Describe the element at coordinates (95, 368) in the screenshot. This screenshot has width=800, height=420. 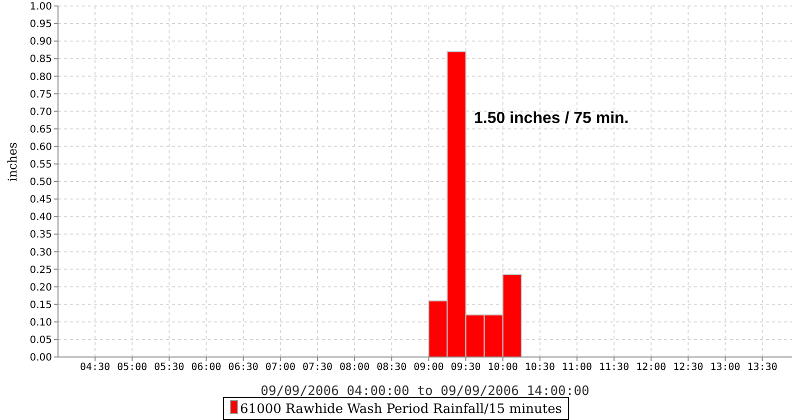
I see `x-tick-label: 04:30` at that location.